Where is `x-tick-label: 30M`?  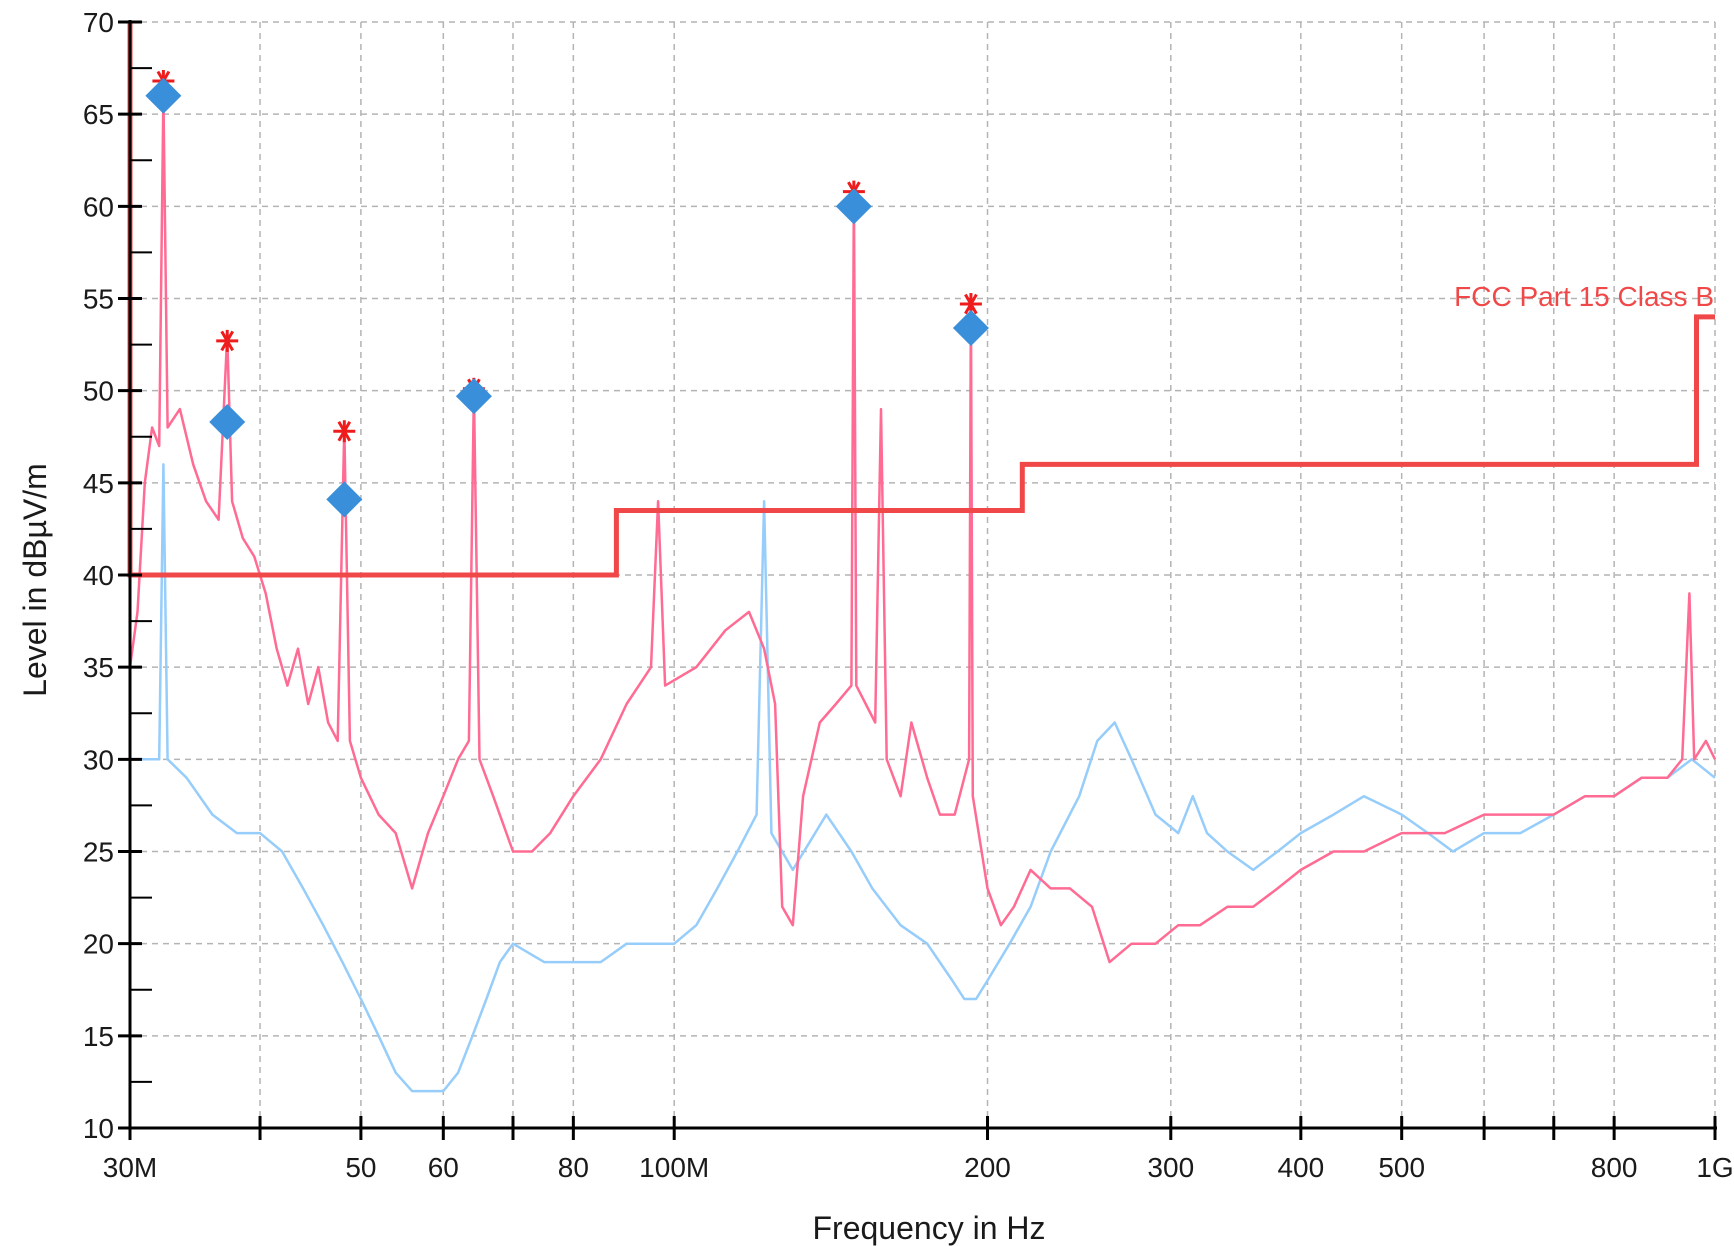
x-tick-label: 30M is located at coordinates (130, 1167).